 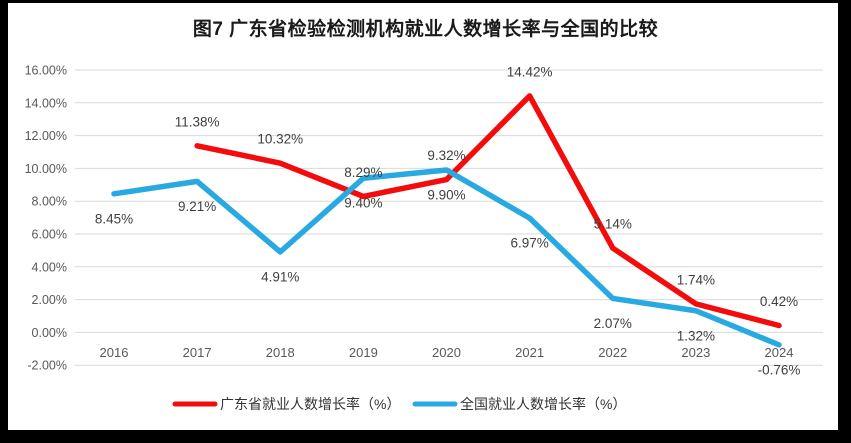 I want to click on data-label: 0.42%, so click(x=779, y=301).